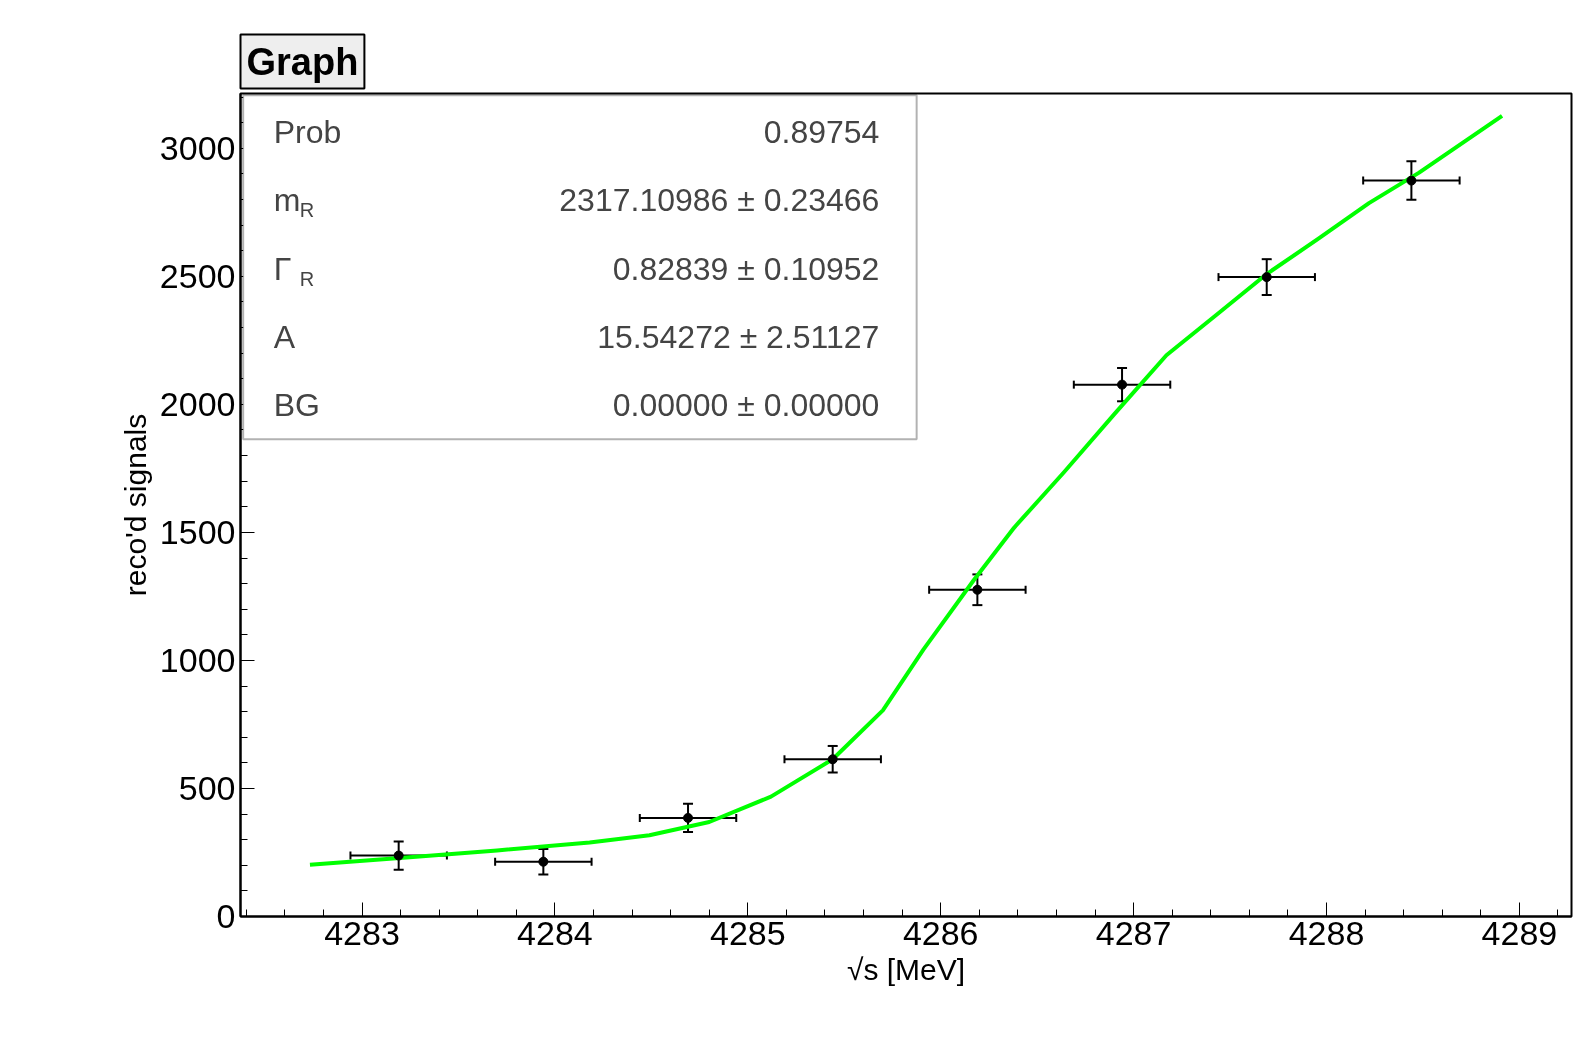  What do you see at coordinates (1519, 932) in the screenshot?
I see `x-tick-label: 4289` at bounding box center [1519, 932].